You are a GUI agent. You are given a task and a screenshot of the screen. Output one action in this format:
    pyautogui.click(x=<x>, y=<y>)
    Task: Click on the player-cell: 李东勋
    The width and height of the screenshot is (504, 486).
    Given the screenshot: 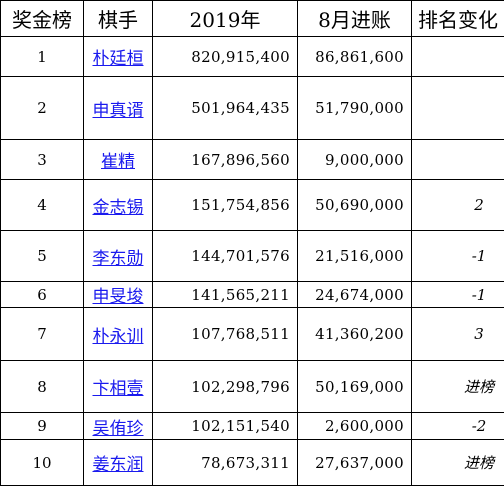 What is the action you would take?
    pyautogui.click(x=118, y=256)
    